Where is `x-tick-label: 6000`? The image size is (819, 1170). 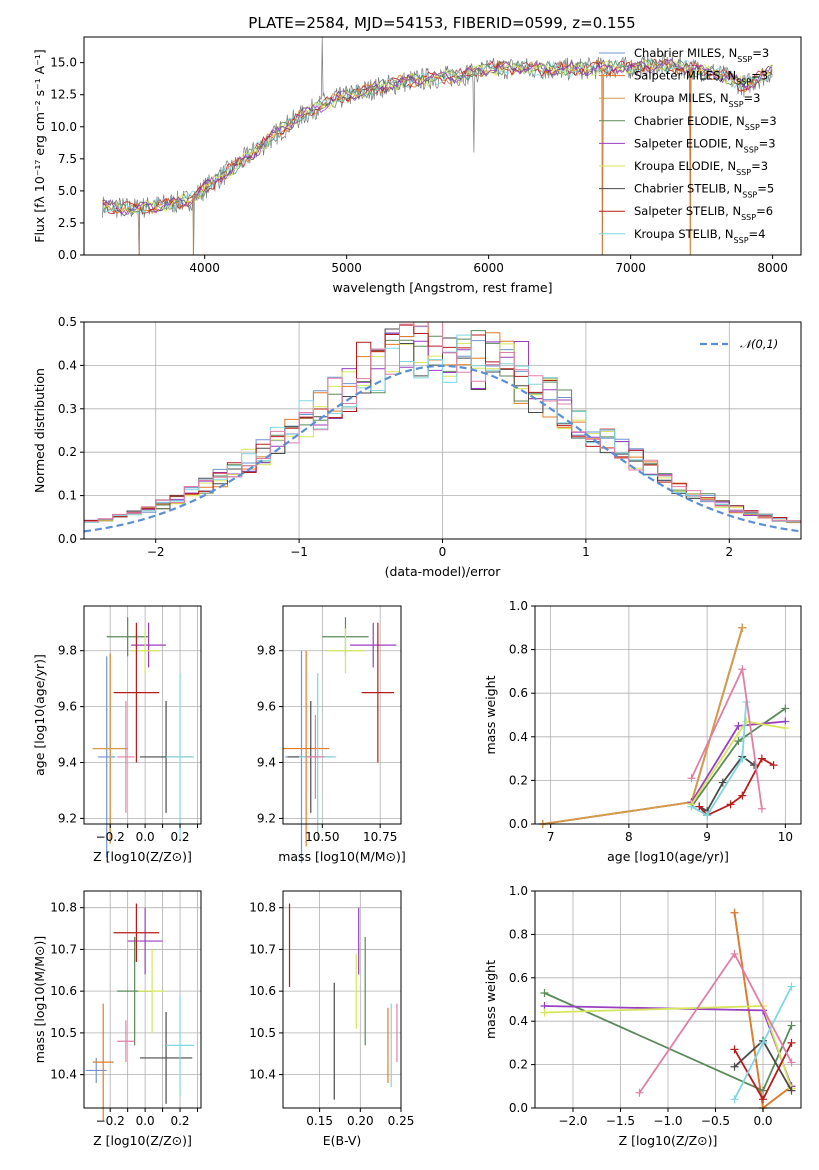
x-tick-label: 6000 is located at coordinates (488, 268).